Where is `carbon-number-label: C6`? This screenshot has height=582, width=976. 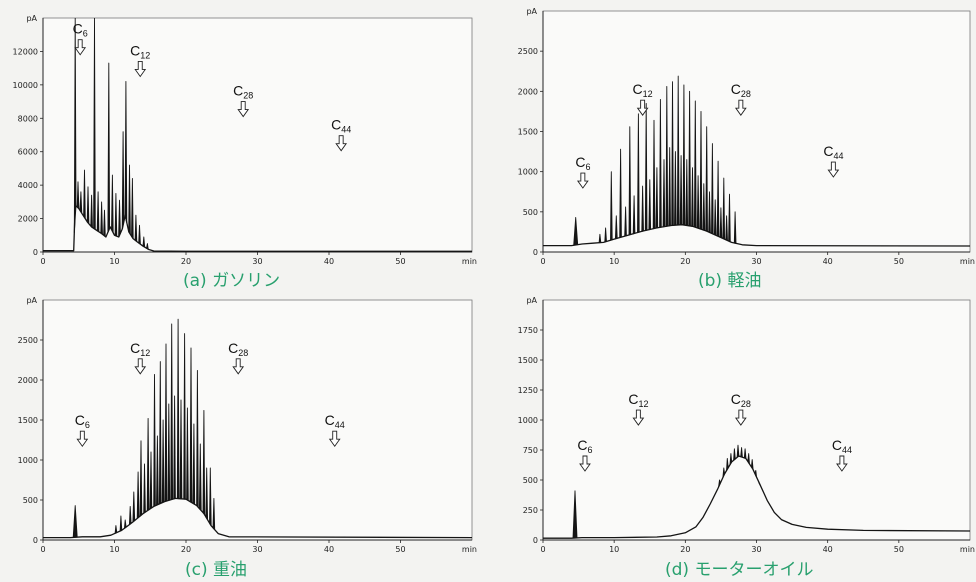
carbon-number-label: C6 is located at coordinates (80, 30).